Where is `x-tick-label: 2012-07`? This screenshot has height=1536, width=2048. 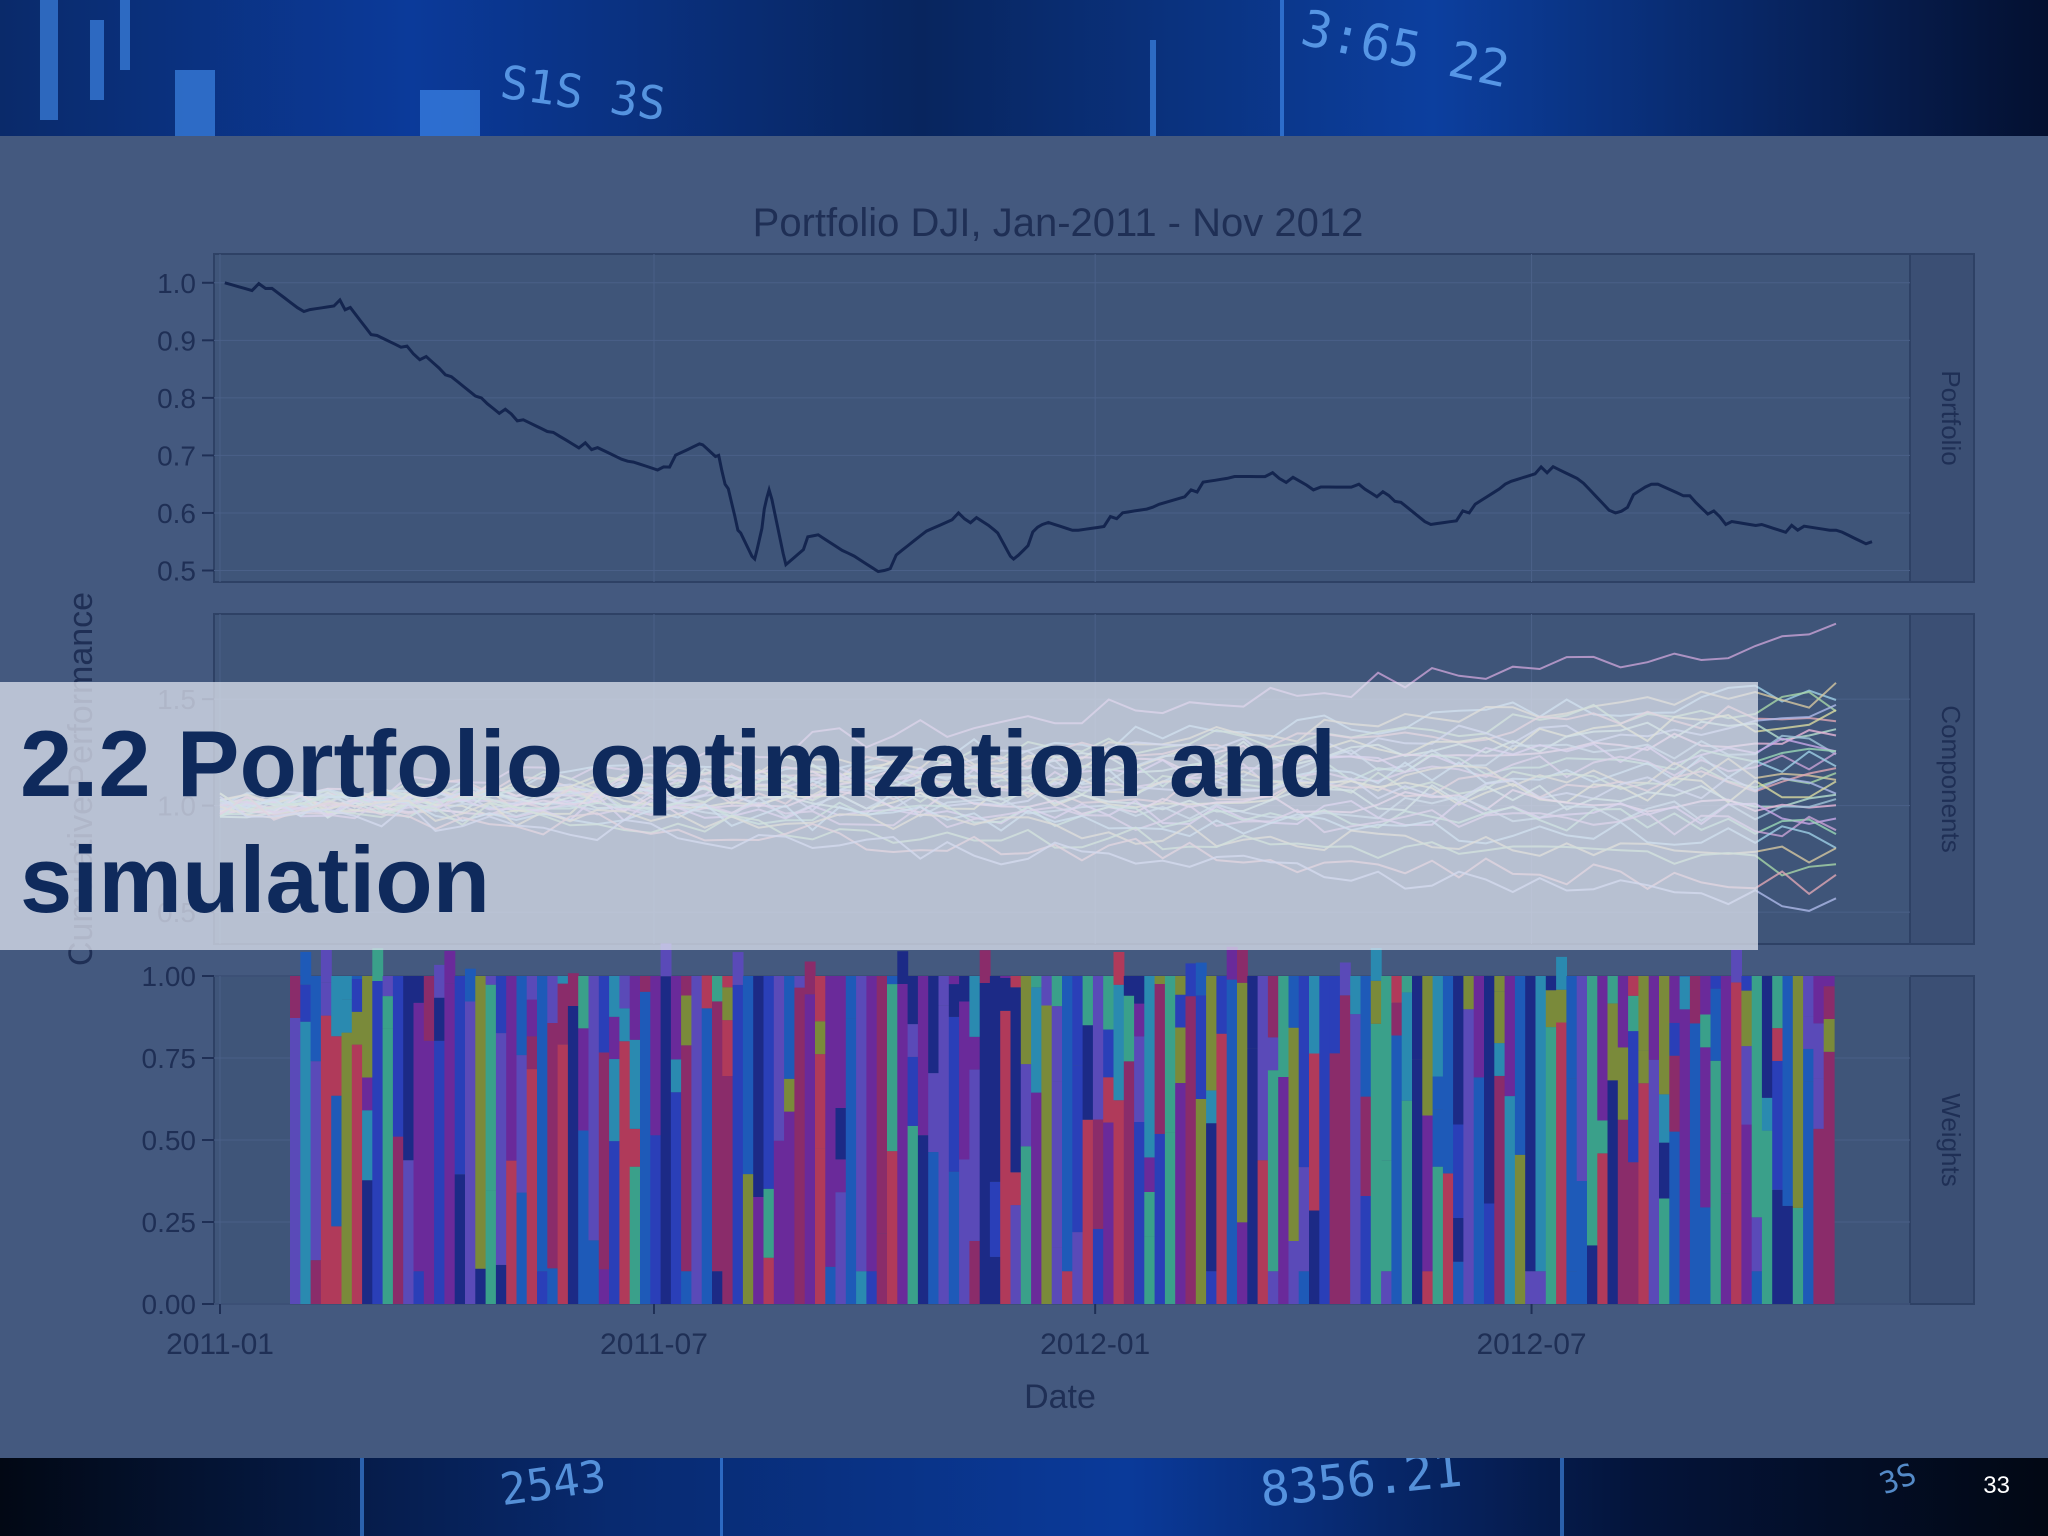 x-tick-label: 2012-07 is located at coordinates (1531, 1344).